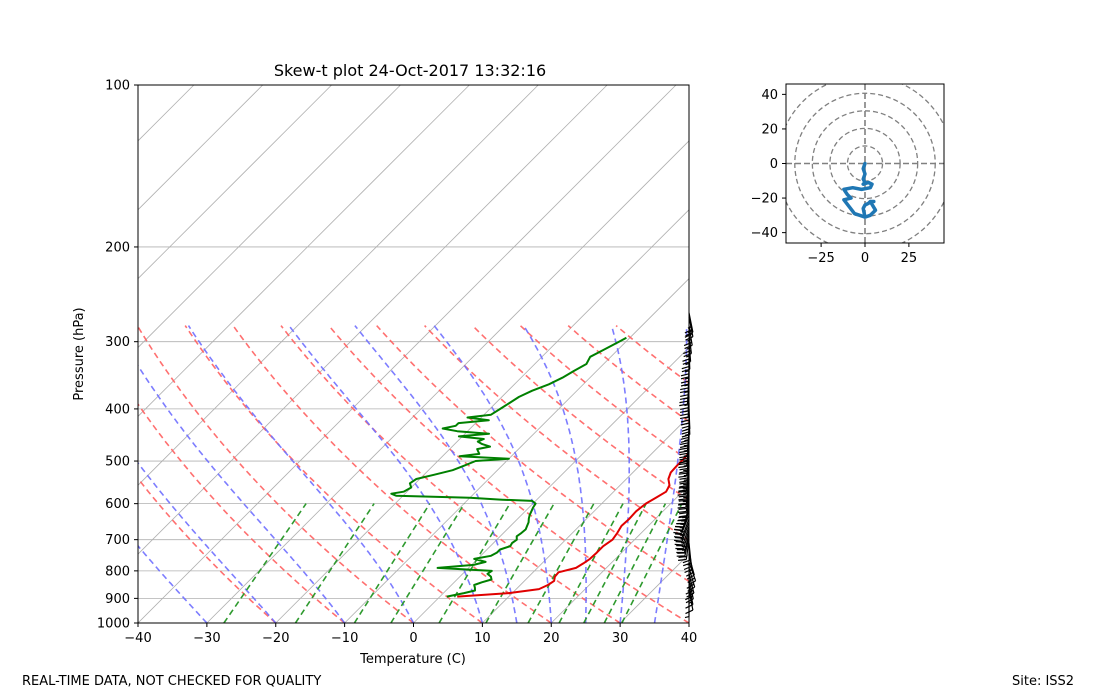 The width and height of the screenshot is (1100, 700). Describe the element at coordinates (860, 190) in the screenshot. I see `hodograph-trace` at that location.